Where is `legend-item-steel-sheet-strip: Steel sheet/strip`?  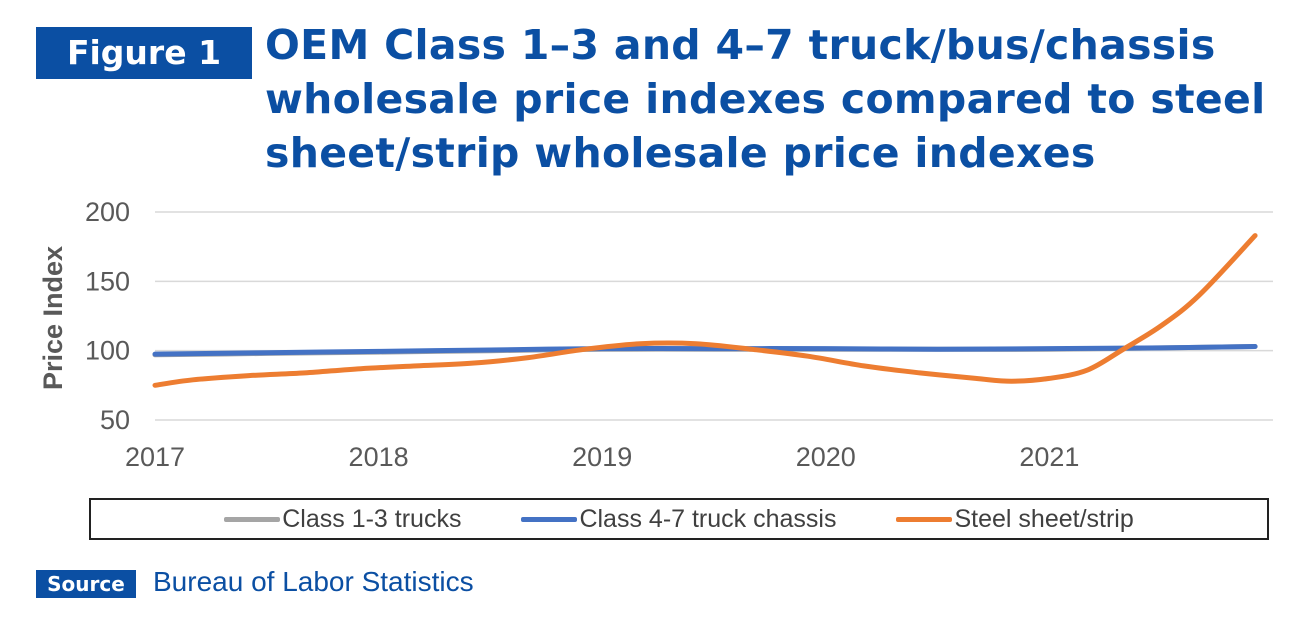 legend-item-steel-sheet-strip: Steel sheet/strip is located at coordinates (1015, 519).